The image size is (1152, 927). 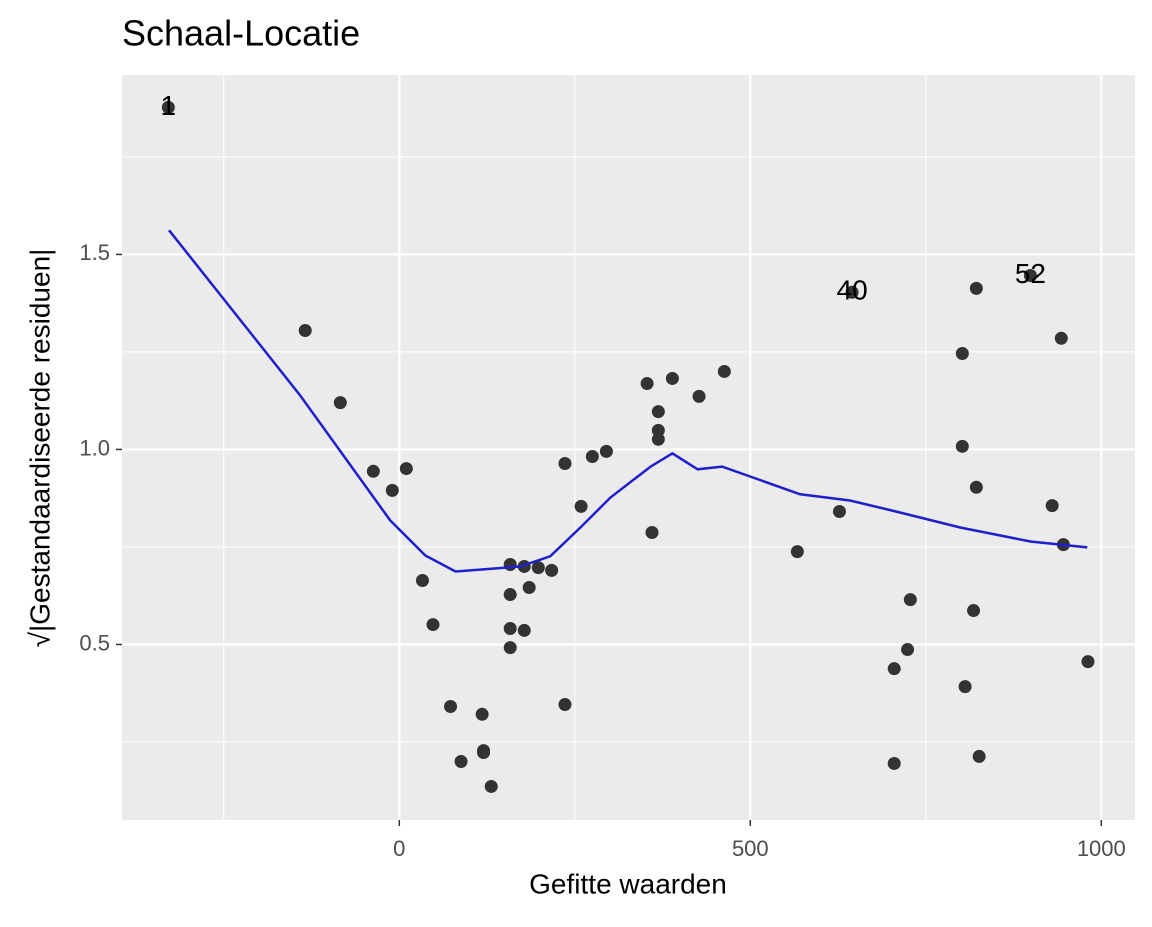 I want to click on y-tick-label: 1.0, so click(x=94, y=447).